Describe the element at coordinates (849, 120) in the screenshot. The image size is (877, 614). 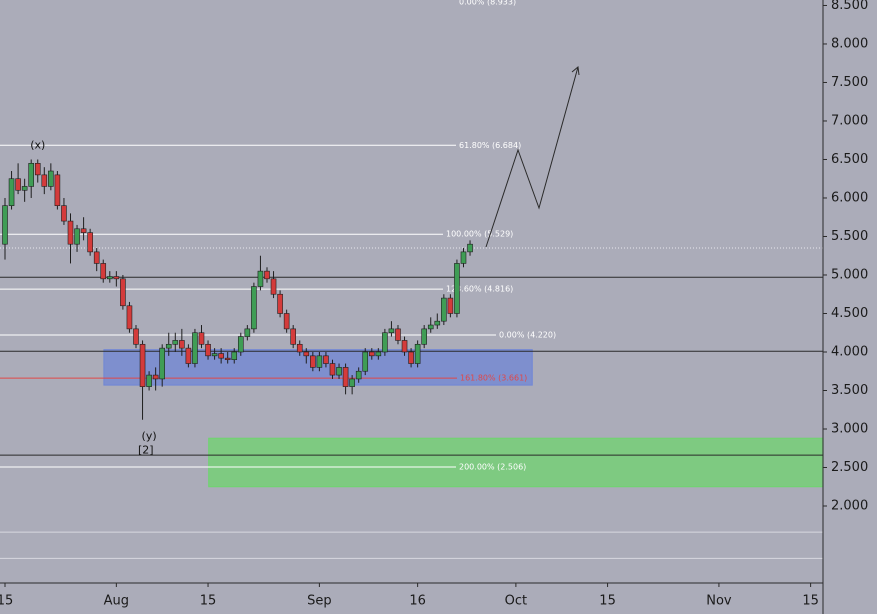
I see `y-tick-label: 7.000` at that location.